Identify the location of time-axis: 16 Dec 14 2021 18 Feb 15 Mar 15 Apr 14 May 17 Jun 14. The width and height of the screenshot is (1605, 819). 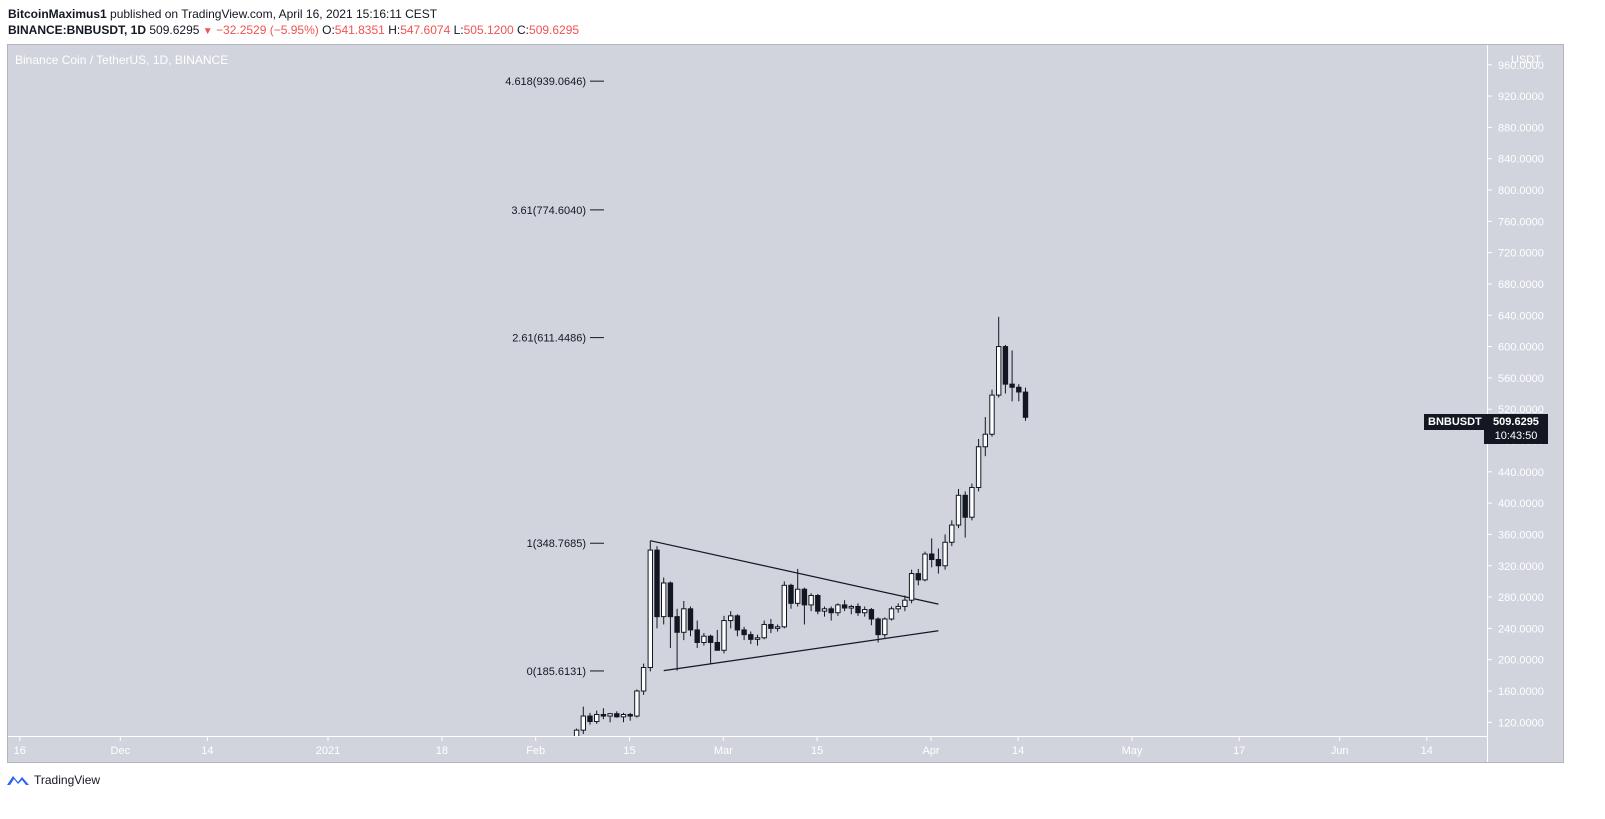
(747, 749).